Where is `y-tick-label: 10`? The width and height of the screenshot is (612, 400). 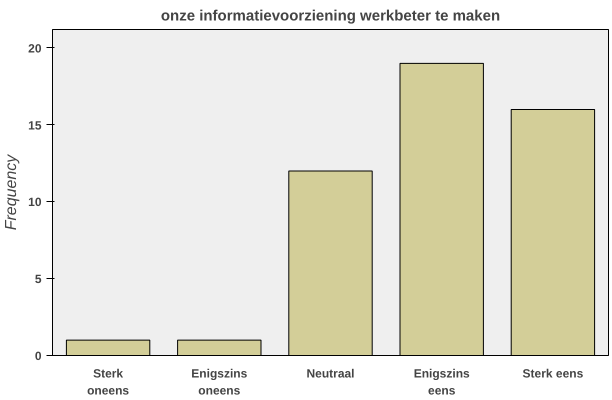 y-tick-label: 10 is located at coordinates (35, 202).